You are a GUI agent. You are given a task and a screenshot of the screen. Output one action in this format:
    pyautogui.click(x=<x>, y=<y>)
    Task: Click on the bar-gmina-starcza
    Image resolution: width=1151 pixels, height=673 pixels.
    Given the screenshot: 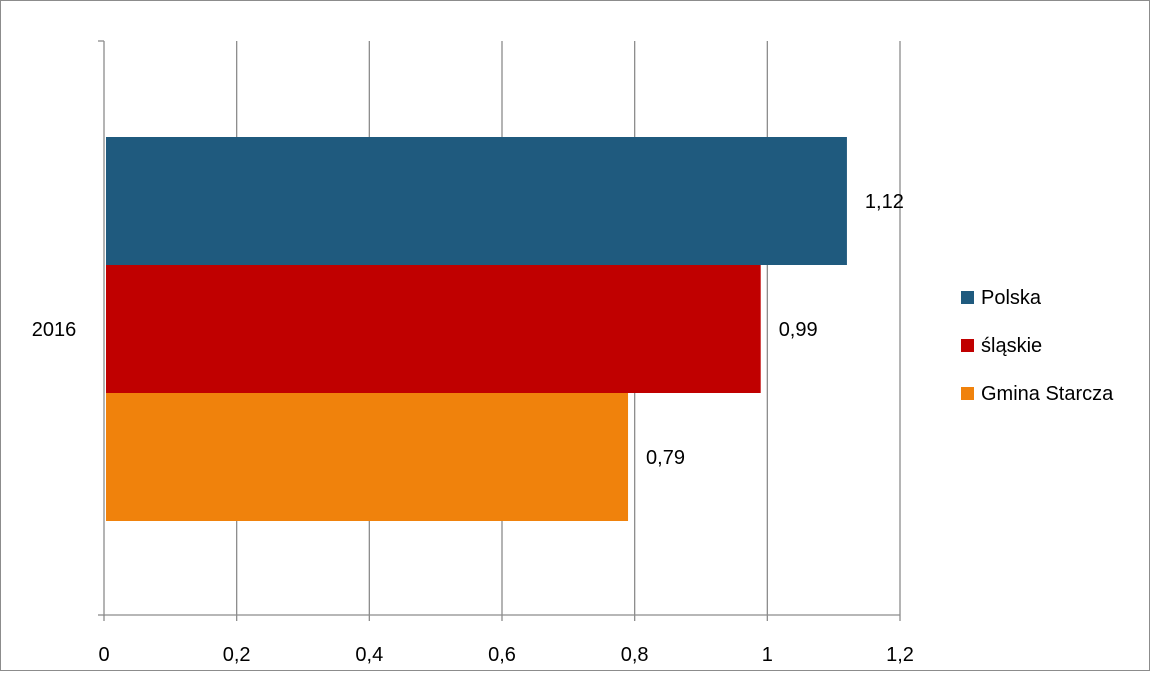 What is the action you would take?
    pyautogui.click(x=367, y=457)
    